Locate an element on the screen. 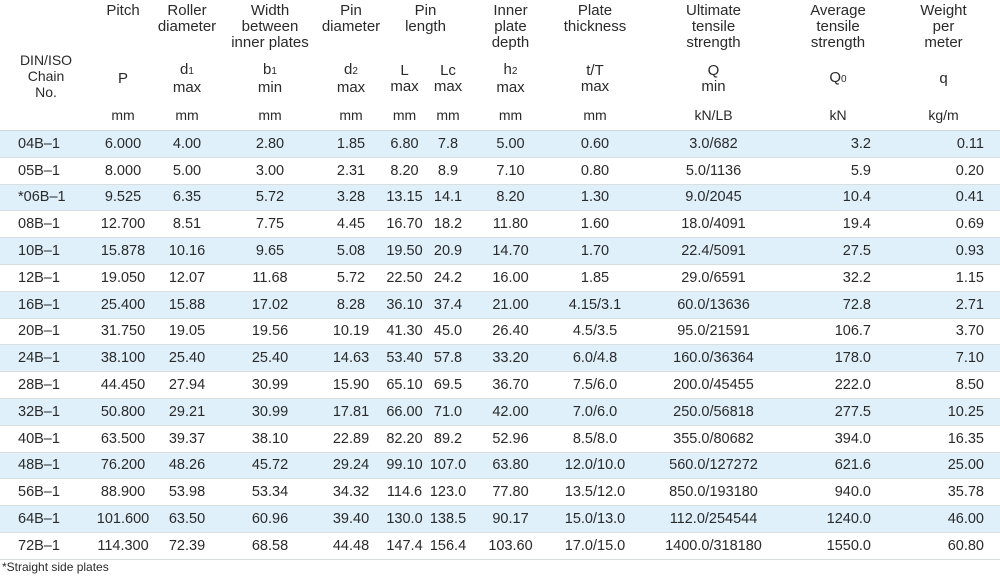  value-cell: 34.32 is located at coordinates (351, 492).